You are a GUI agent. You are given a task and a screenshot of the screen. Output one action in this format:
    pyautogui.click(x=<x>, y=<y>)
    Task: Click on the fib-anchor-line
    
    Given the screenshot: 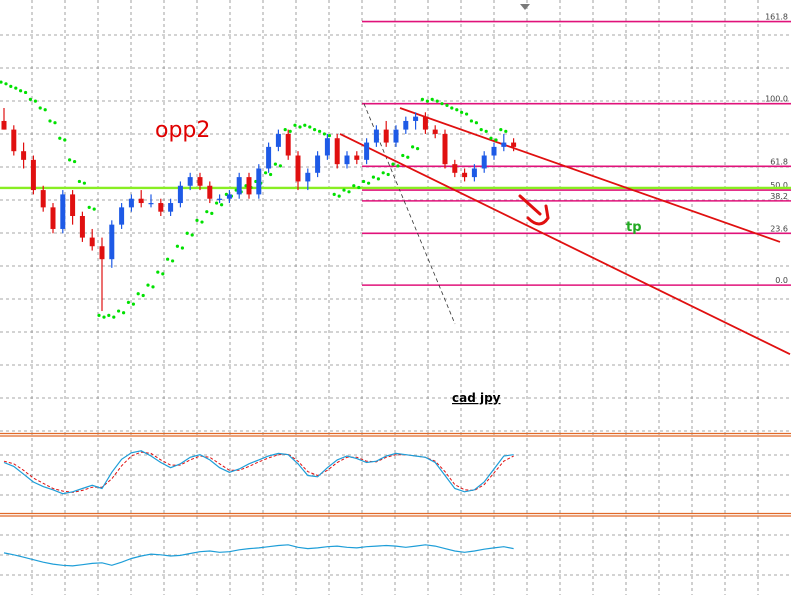 What is the action you would take?
    pyautogui.click(x=409, y=214)
    